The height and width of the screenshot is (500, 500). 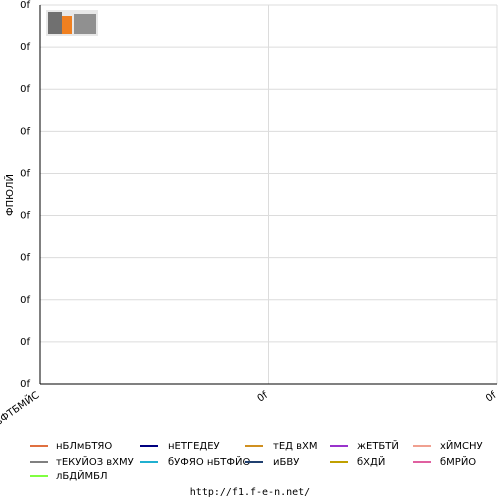 I want to click on legend-label: бХДЙ, so click(x=371, y=461).